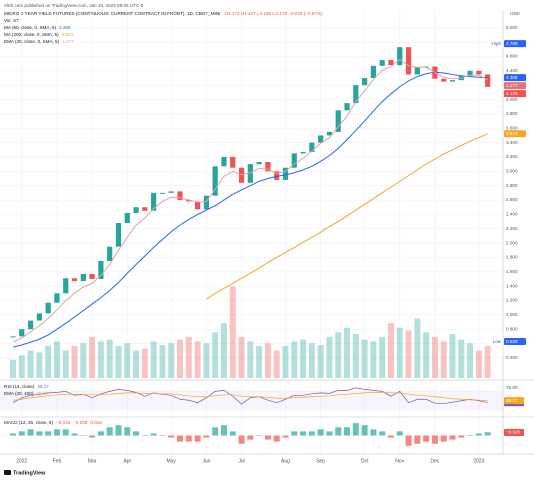  What do you see at coordinates (365, 461) in the screenshot?
I see `x-tick-label: Oct` at bounding box center [365, 461].